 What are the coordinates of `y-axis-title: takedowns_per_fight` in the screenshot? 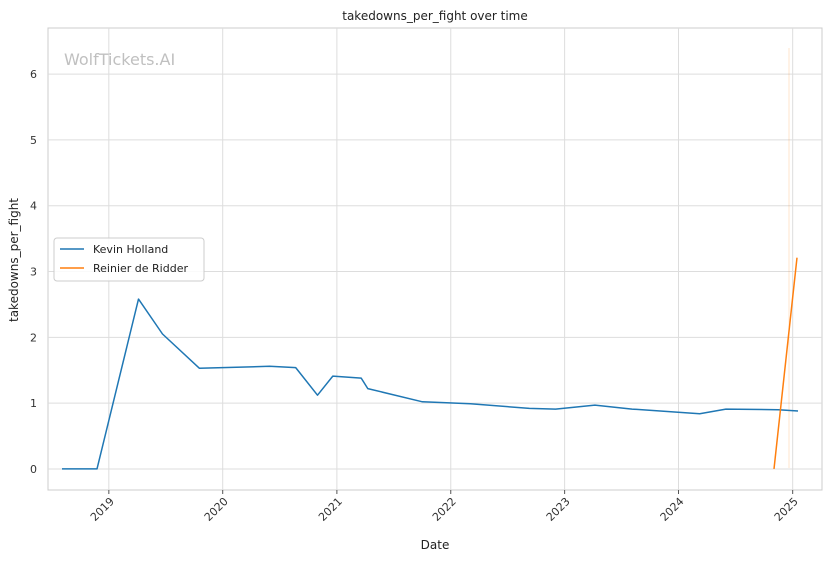 It's located at (14, 260).